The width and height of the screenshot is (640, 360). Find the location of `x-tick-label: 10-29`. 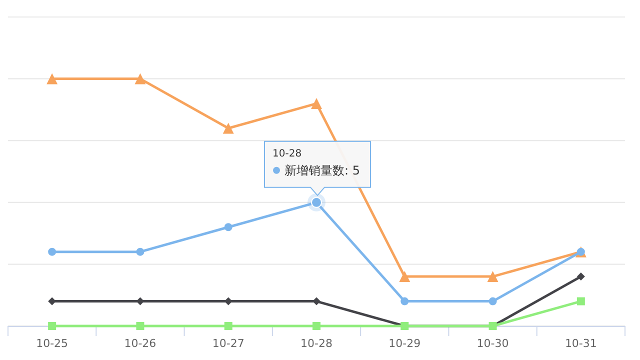

x-tick-label: 10-29 is located at coordinates (404, 343).